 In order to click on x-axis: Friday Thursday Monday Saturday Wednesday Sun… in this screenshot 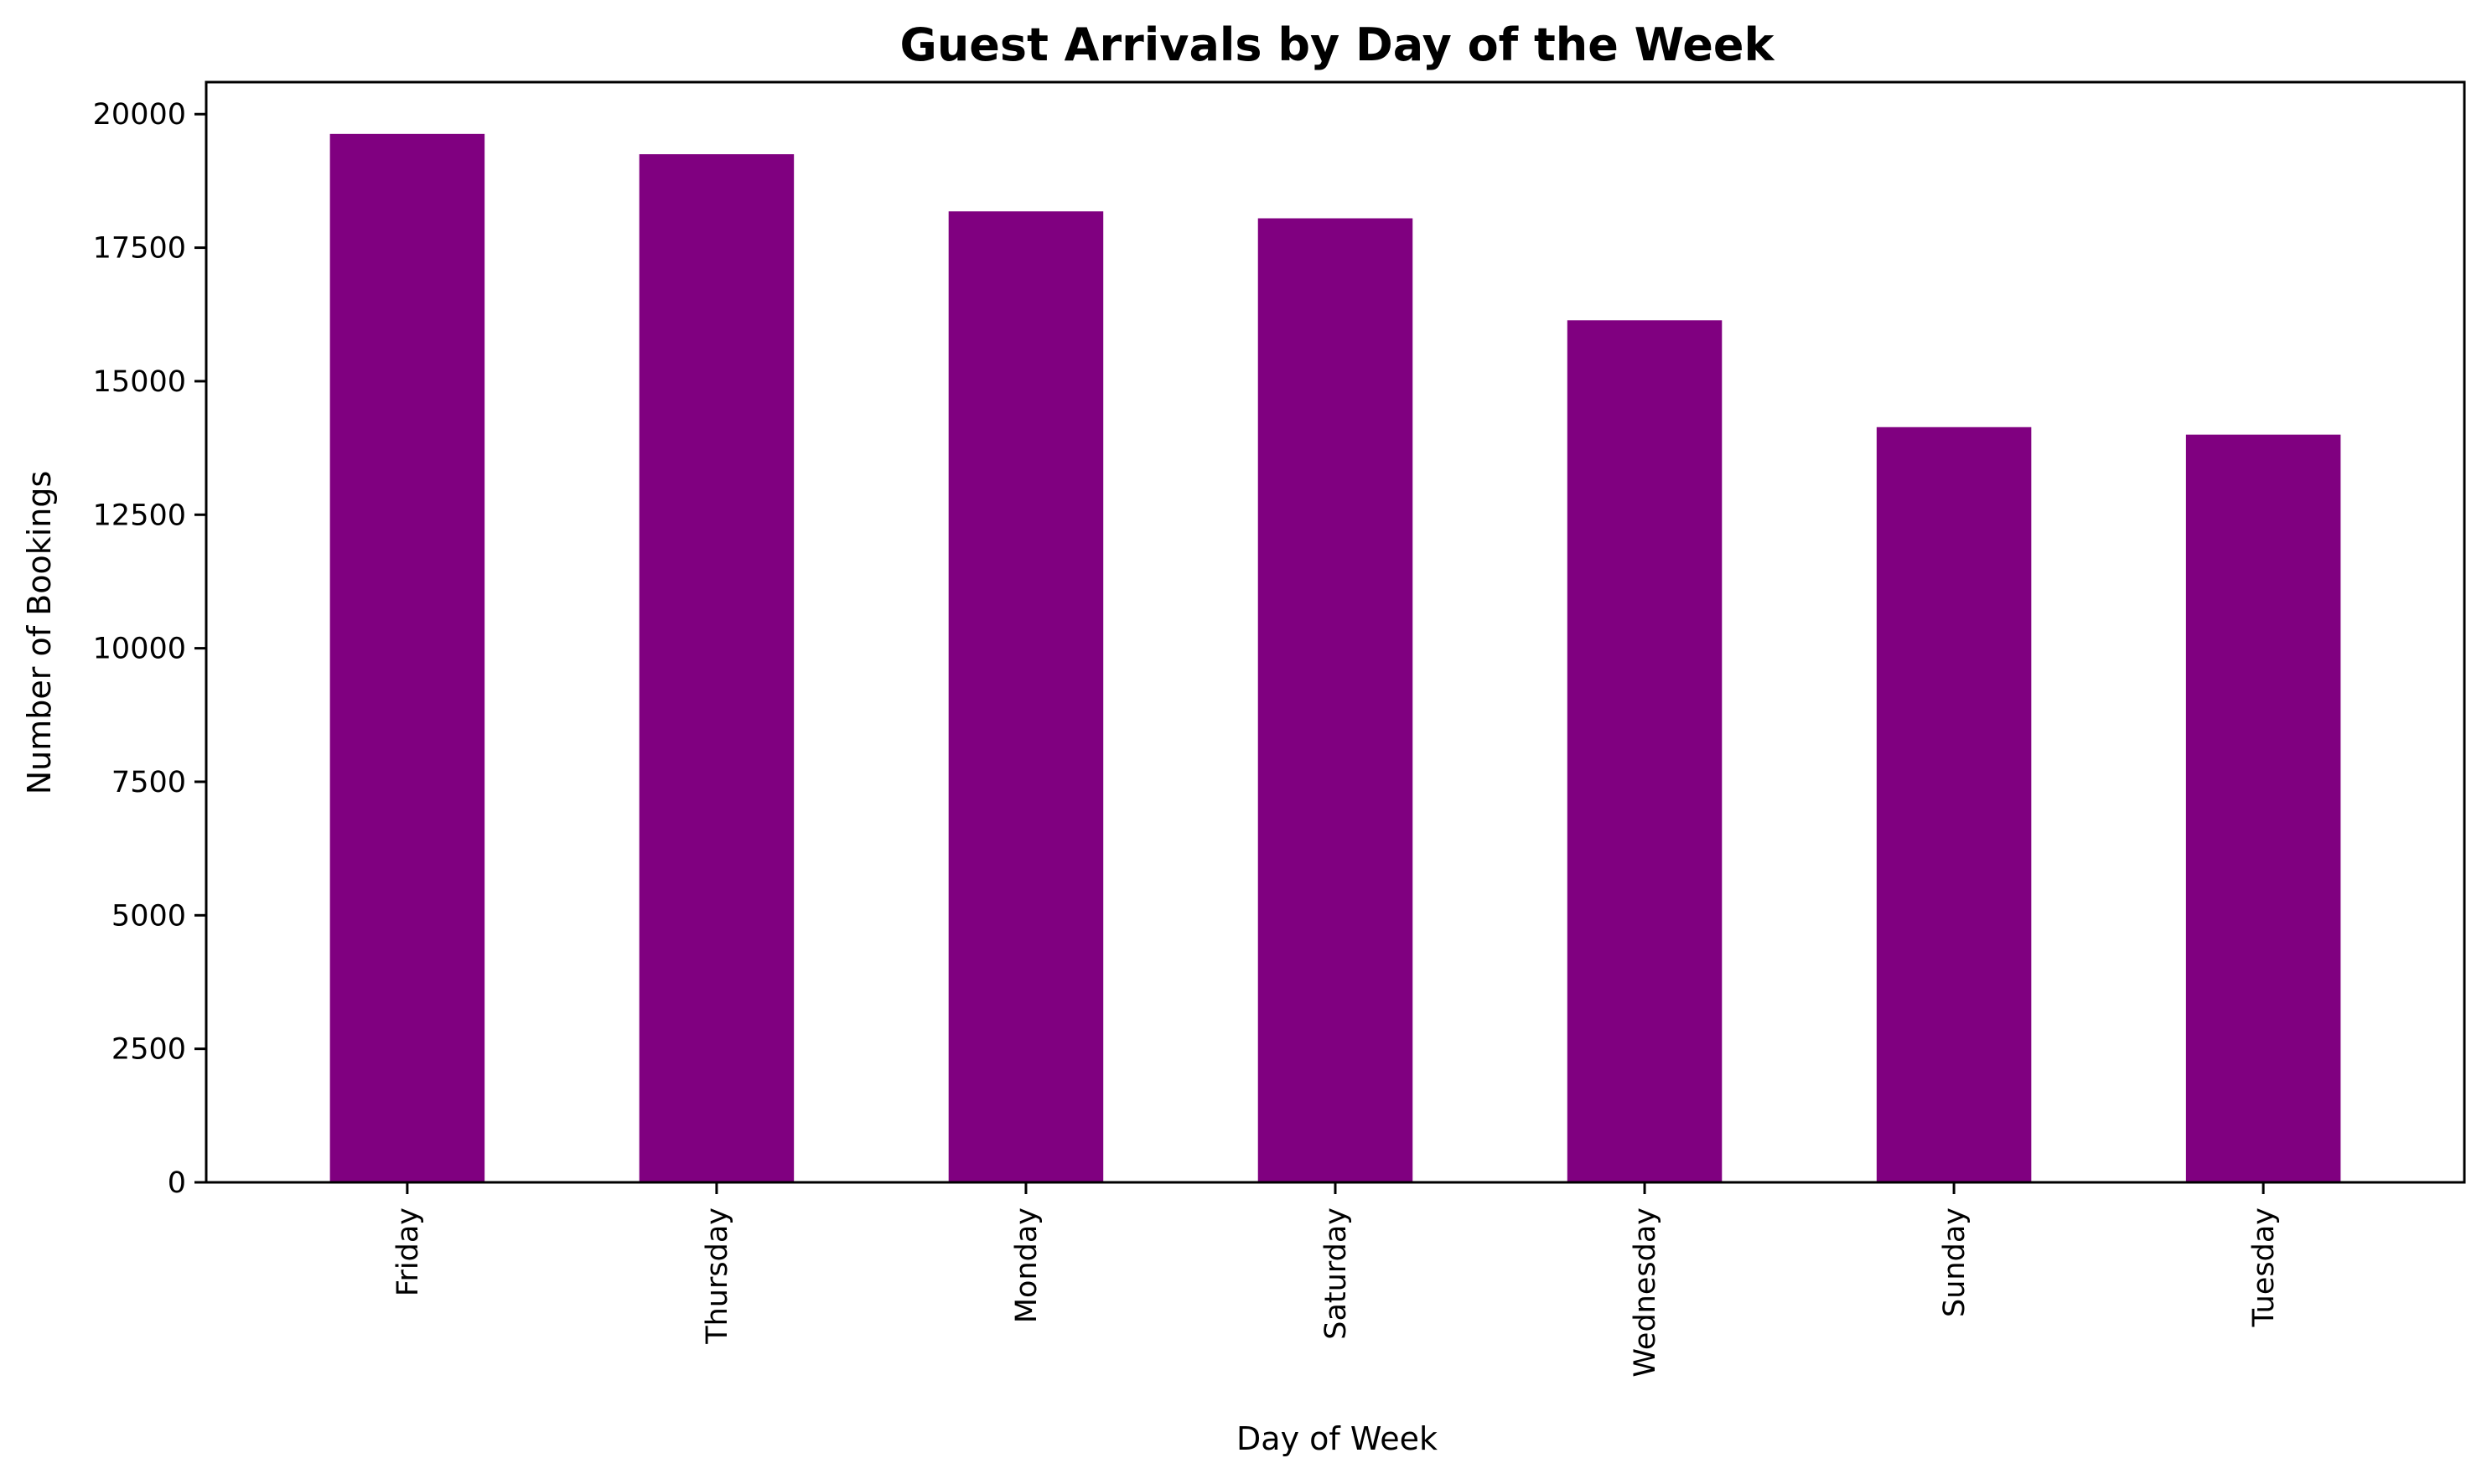, I will do `click(1336, 1280)`.